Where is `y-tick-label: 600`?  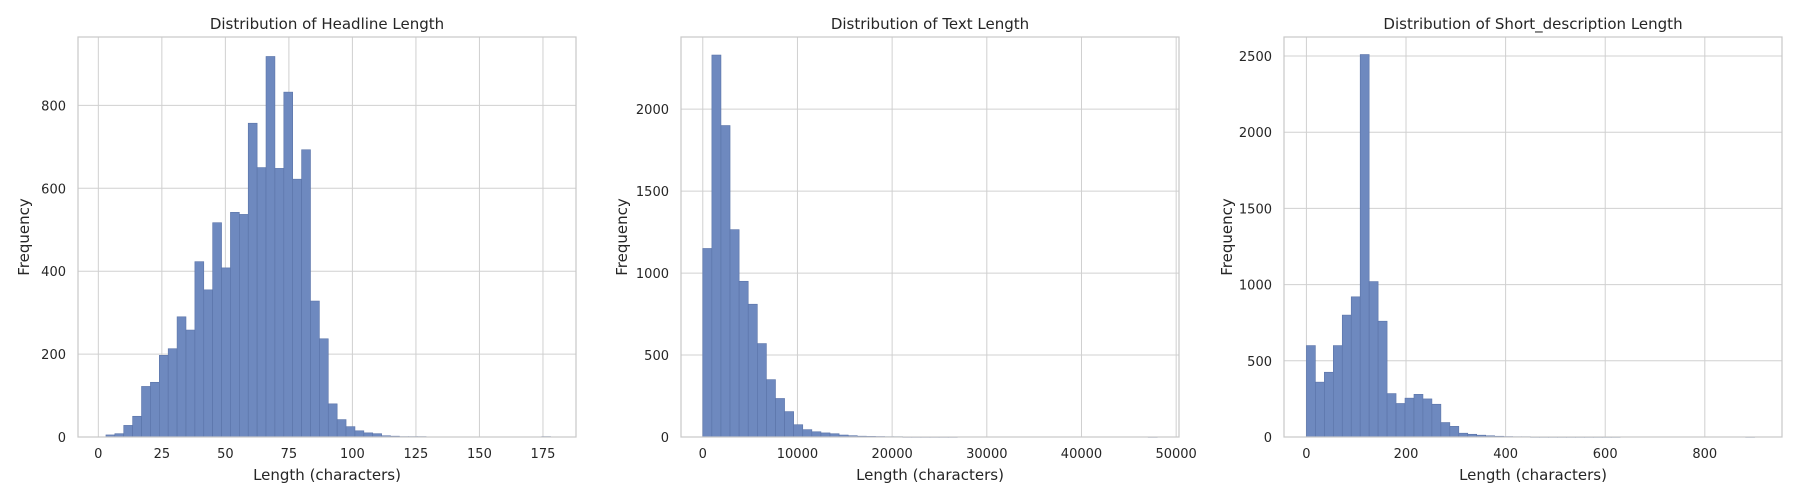
y-tick-label: 600 is located at coordinates (53, 189).